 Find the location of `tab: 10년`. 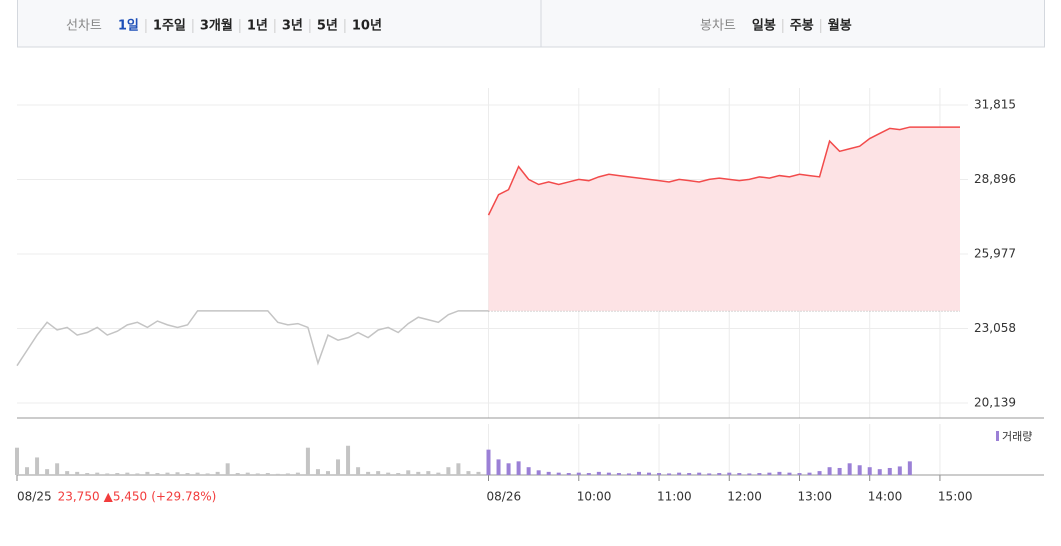

tab: 10년 is located at coordinates (367, 26).